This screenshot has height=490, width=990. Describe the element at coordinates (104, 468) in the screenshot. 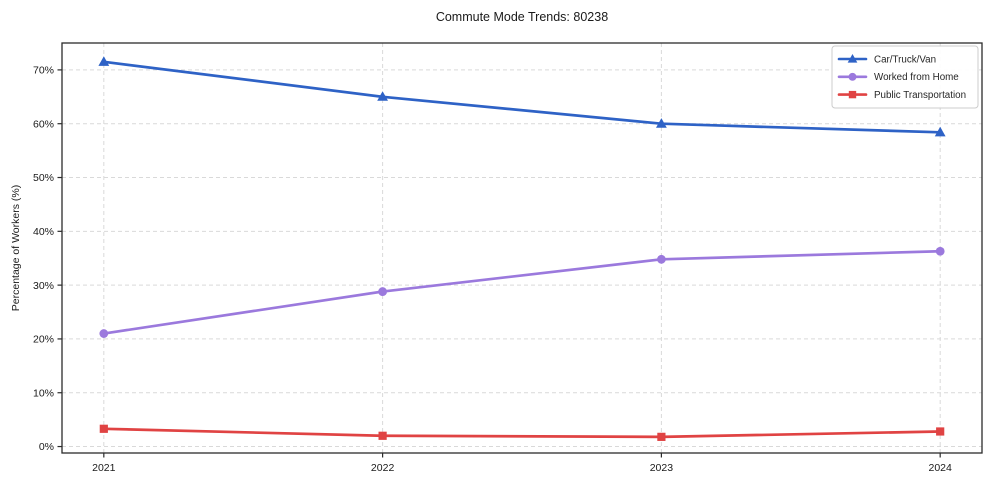

I see `x-tick-label: 2021` at that location.